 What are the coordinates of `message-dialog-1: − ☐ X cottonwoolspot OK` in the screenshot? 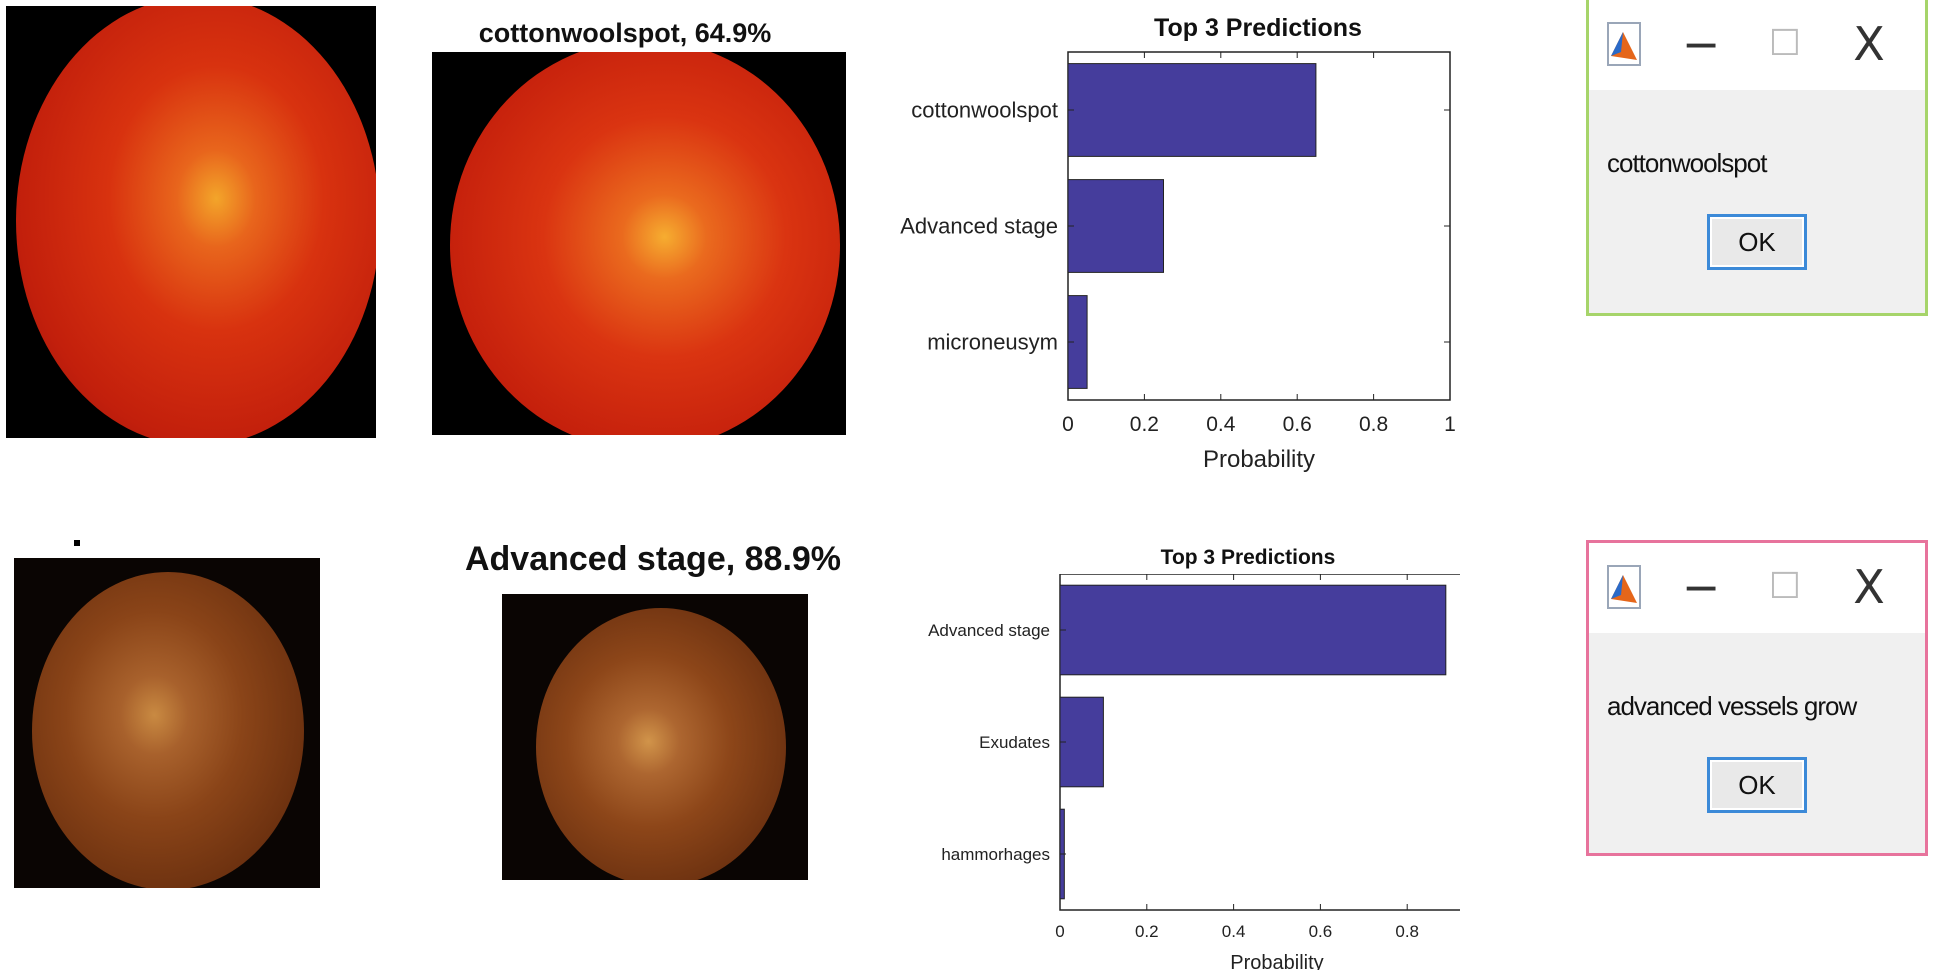 It's located at (1757, 158).